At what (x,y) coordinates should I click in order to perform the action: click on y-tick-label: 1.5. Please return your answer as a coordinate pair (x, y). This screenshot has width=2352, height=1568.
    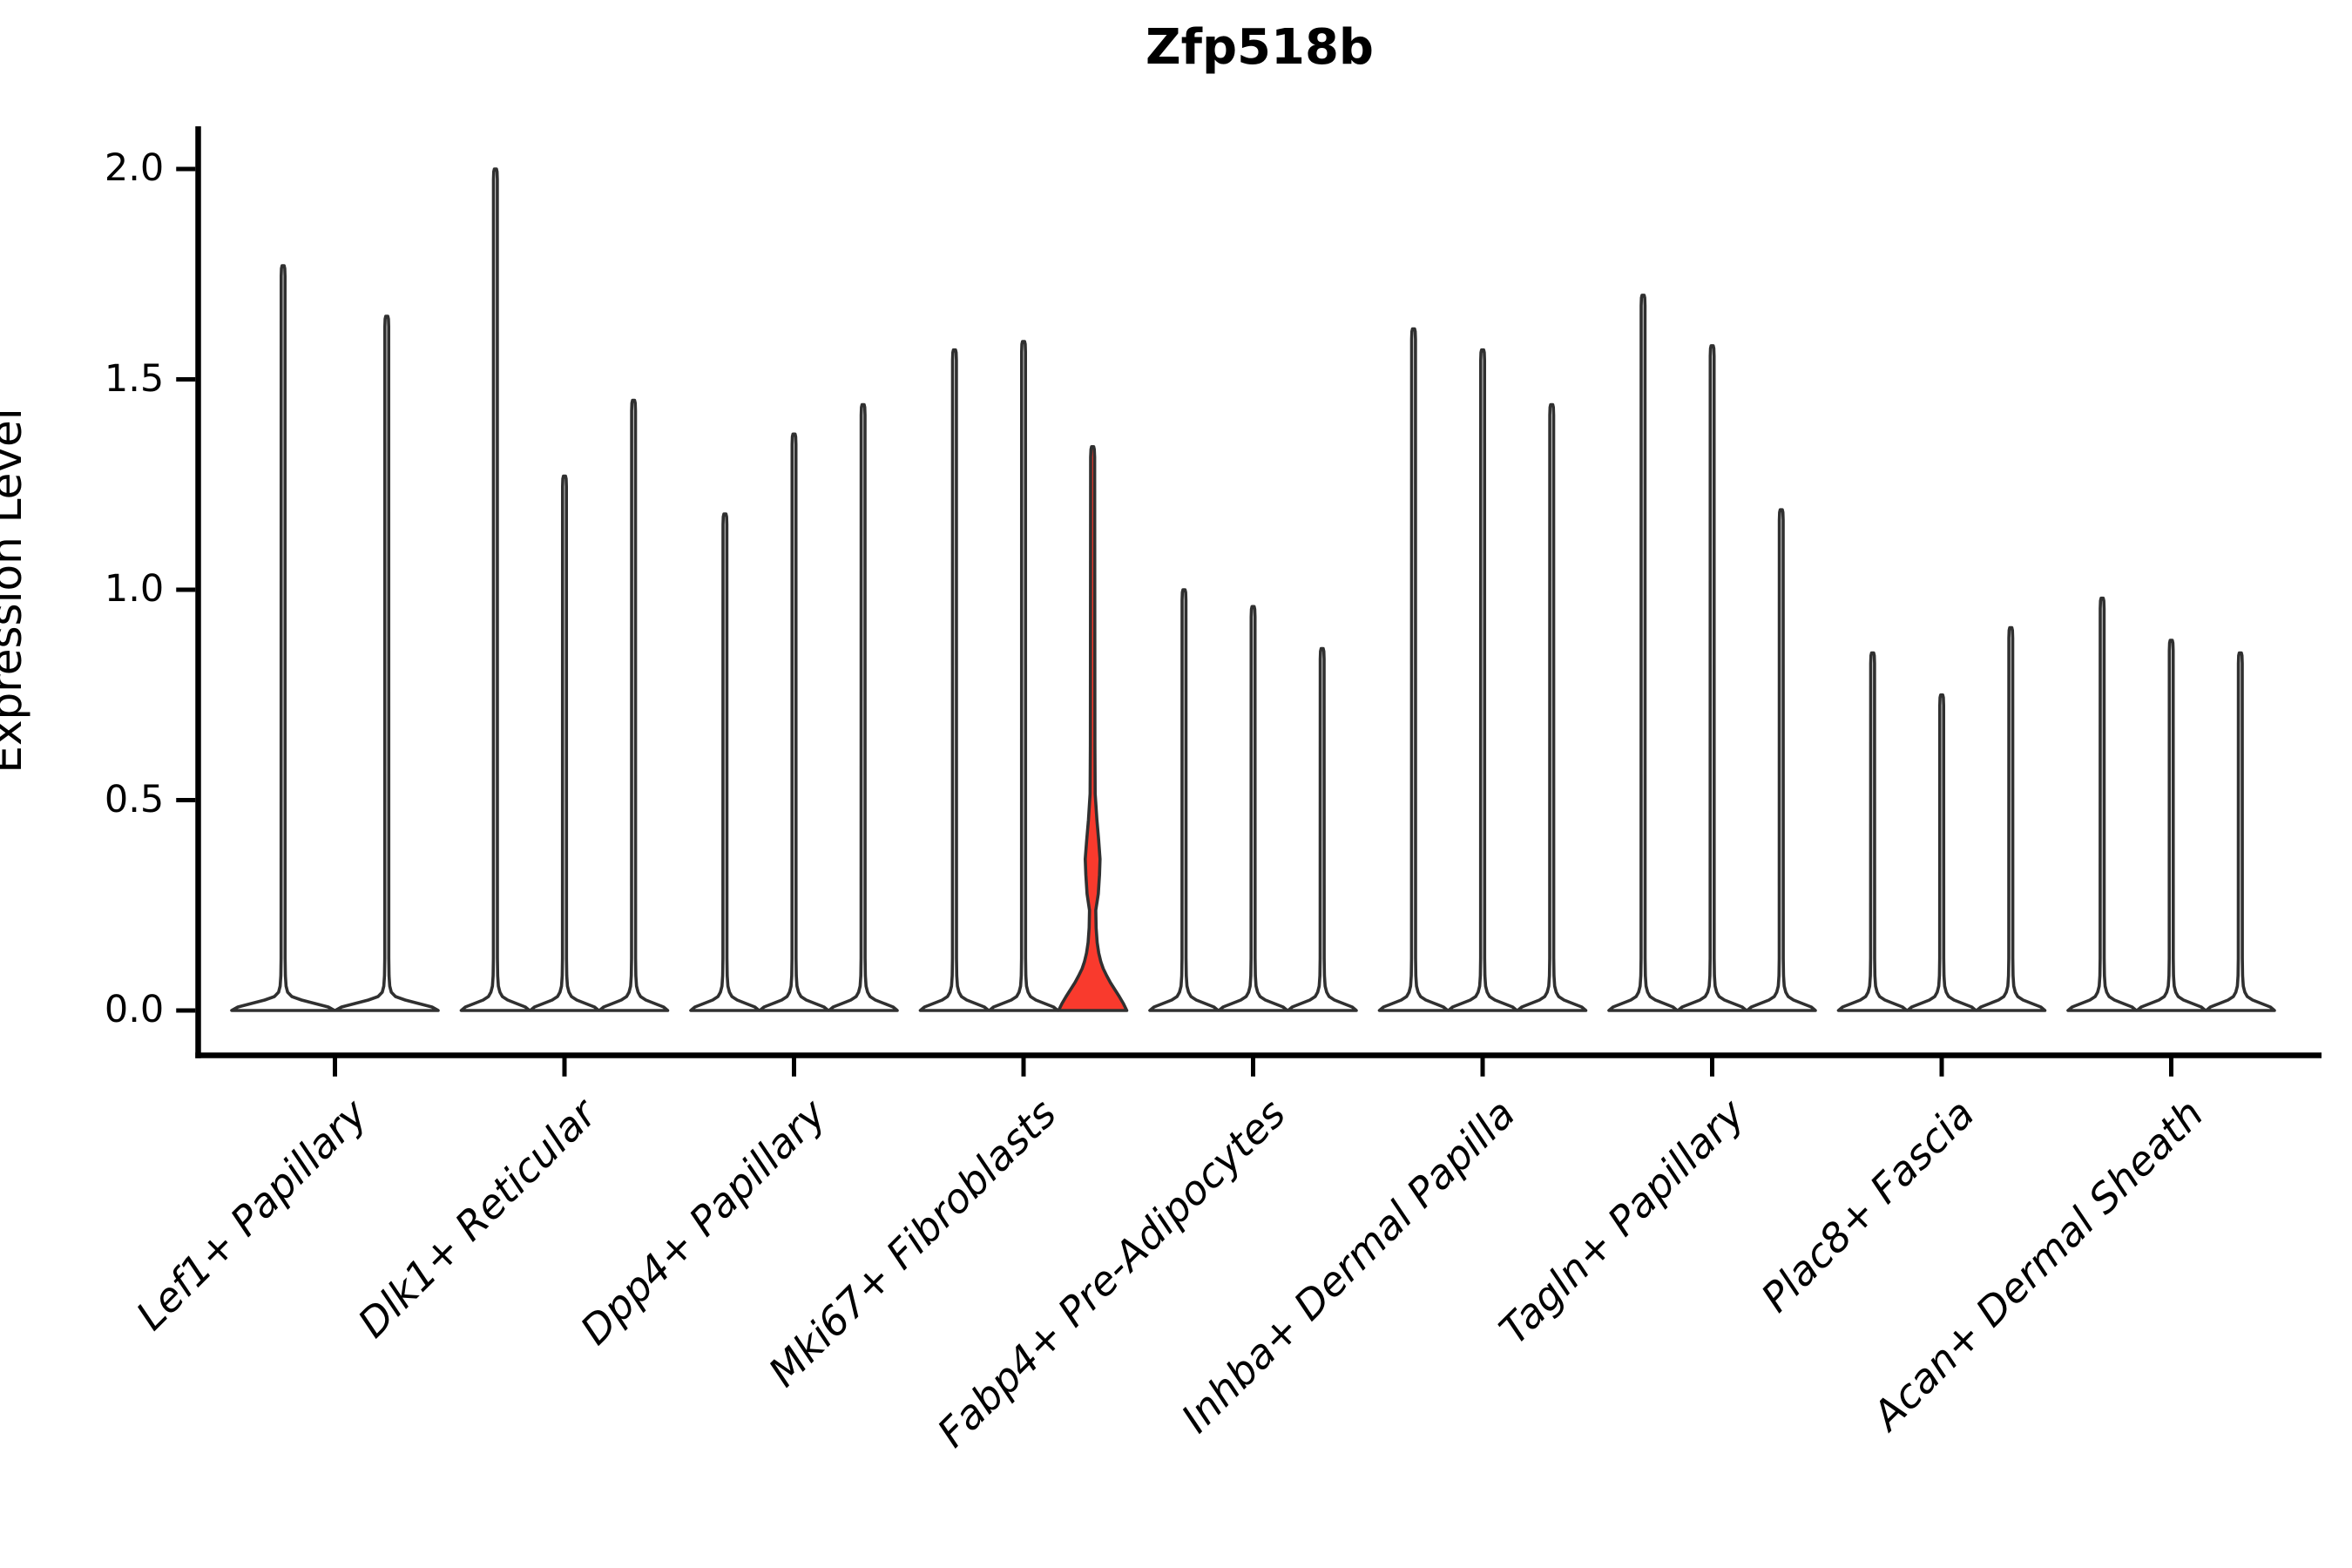
    Looking at the image, I should click on (134, 378).